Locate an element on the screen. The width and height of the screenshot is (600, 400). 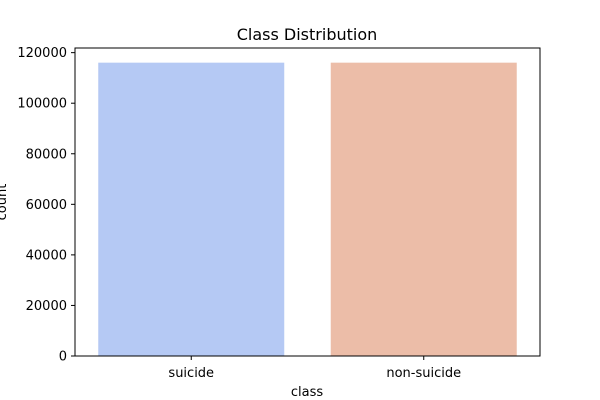
y-axis: 0 20000 40000 60000 80000 100000 120000 is located at coordinates (46, 205).